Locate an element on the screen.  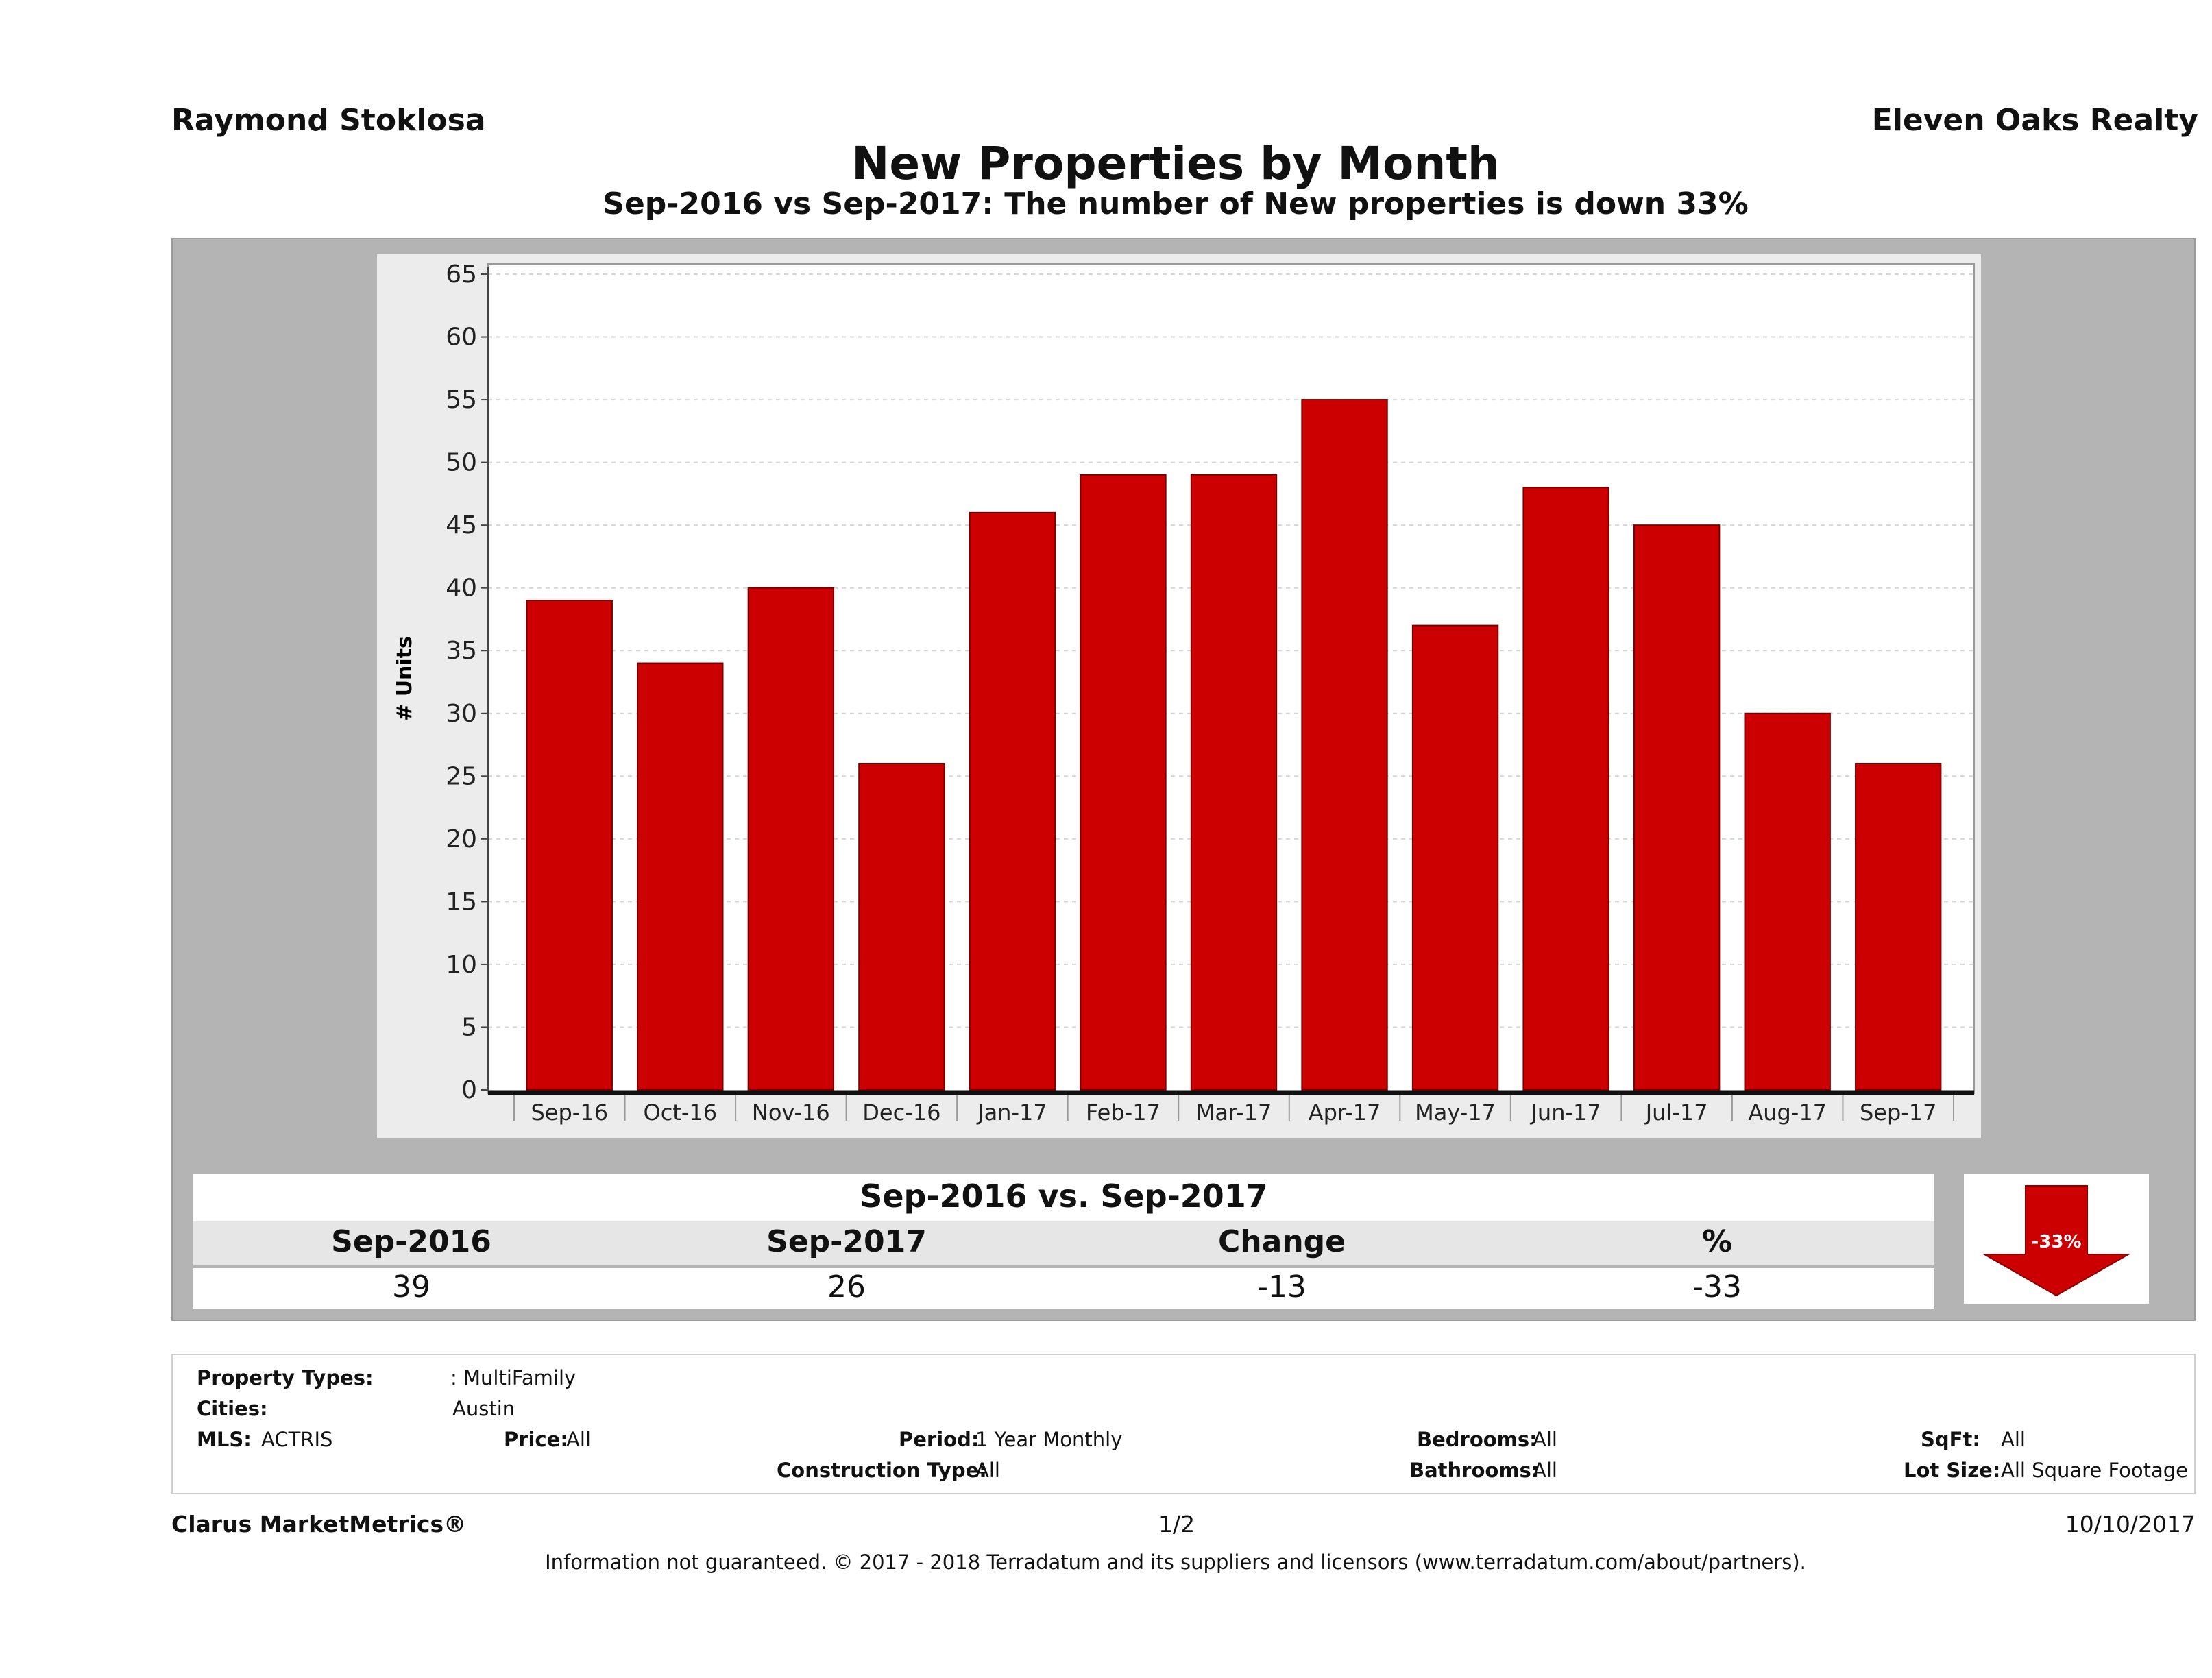
cities-value: Austin is located at coordinates (484, 1408).